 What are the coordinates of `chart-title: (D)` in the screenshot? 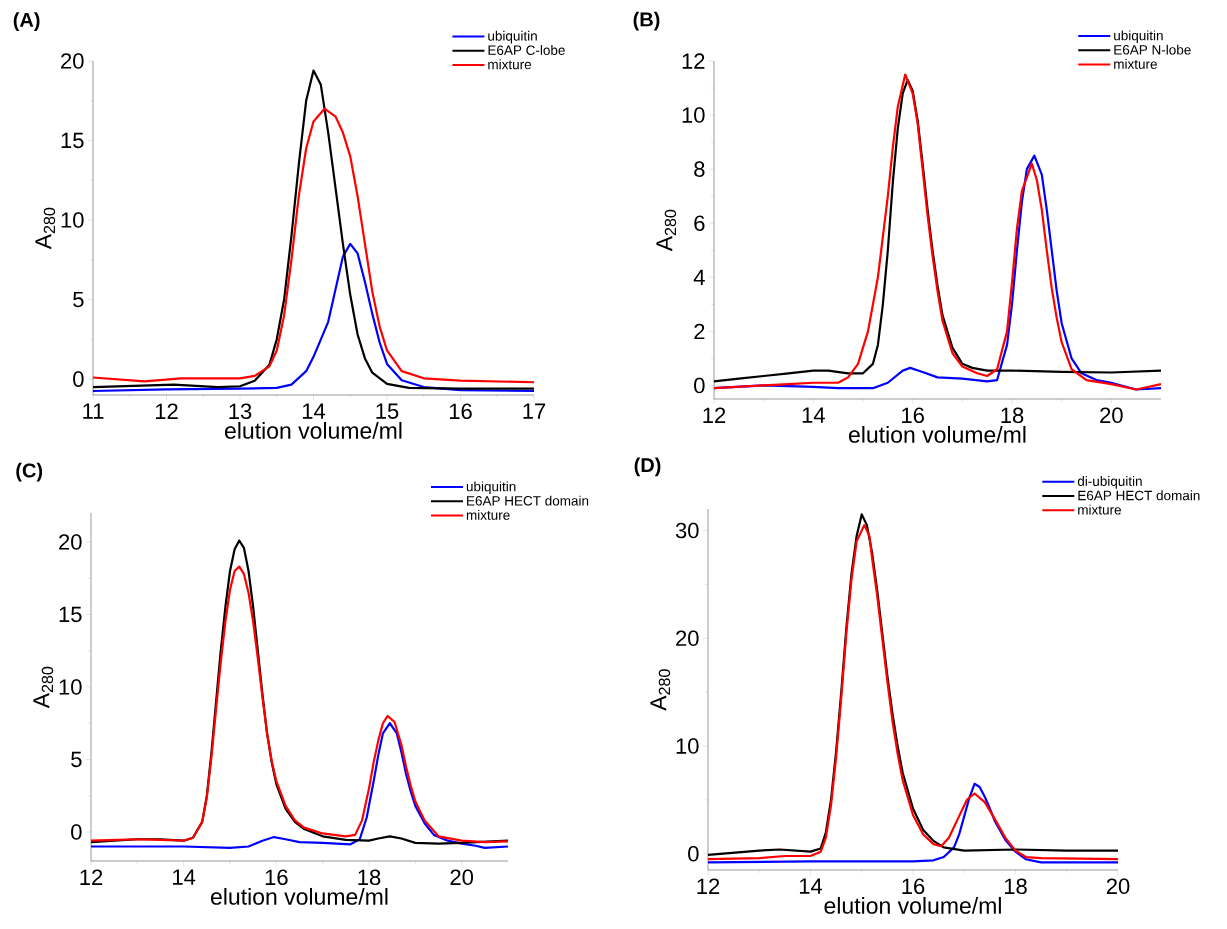 It's located at (647, 467).